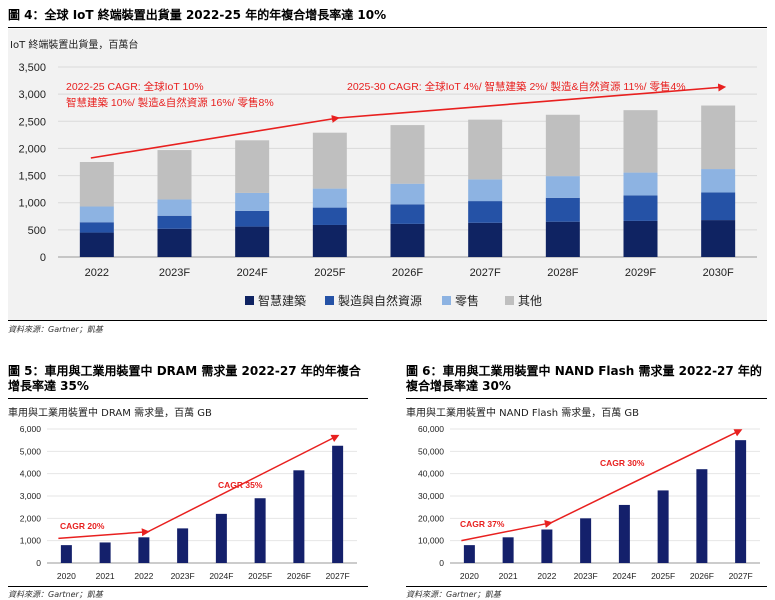 This screenshot has width=775, height=600. Describe the element at coordinates (97, 273) in the screenshot. I see `fig4-xtick-label: 2022` at that location.